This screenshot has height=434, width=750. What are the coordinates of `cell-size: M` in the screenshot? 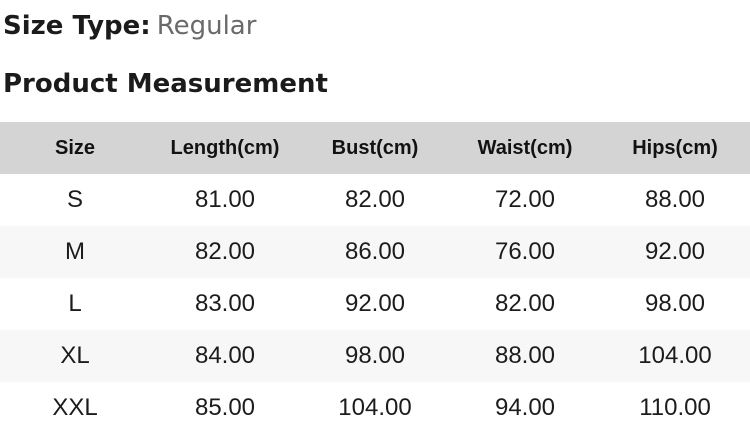 It's located at (75, 251).